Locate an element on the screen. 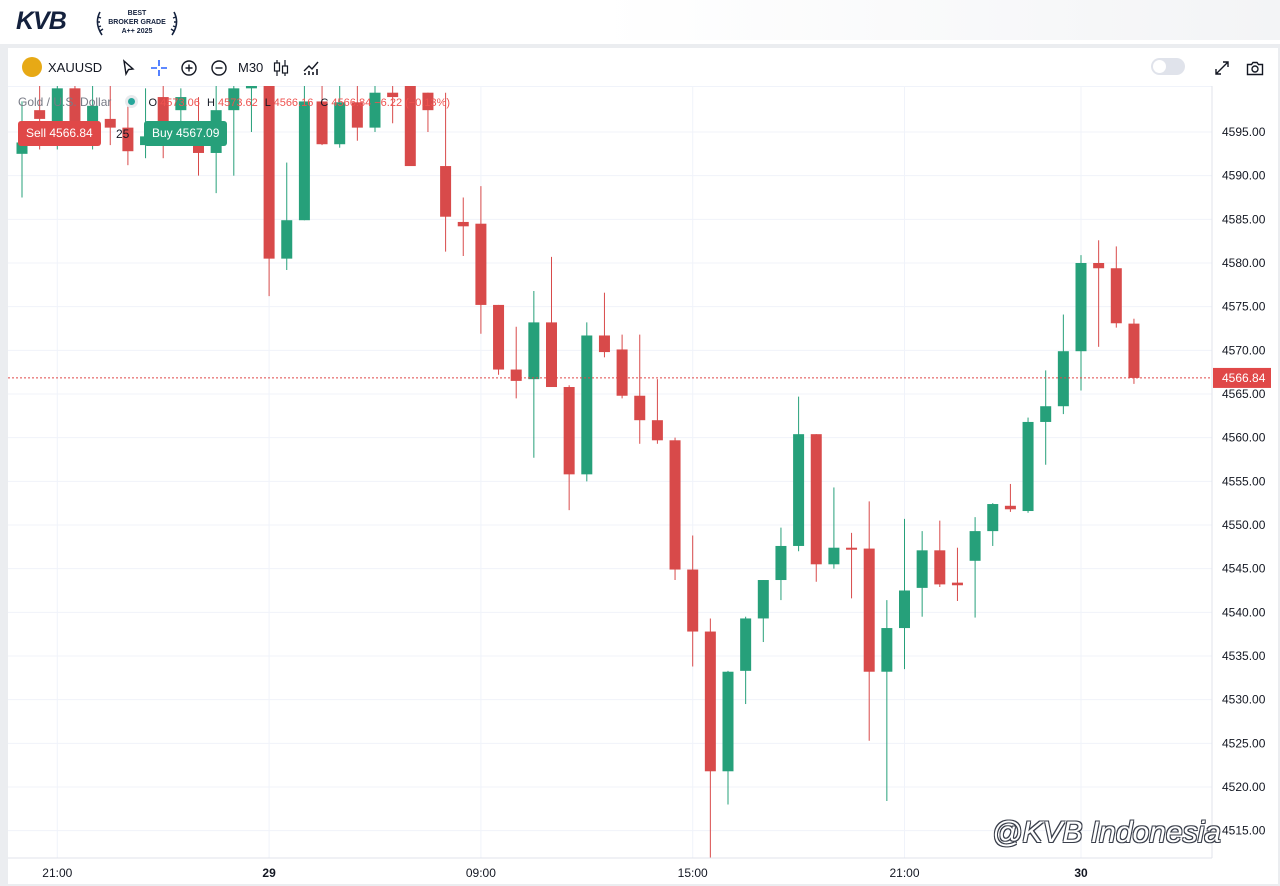  buy-button: Buy 4567.09 is located at coordinates (186, 133).